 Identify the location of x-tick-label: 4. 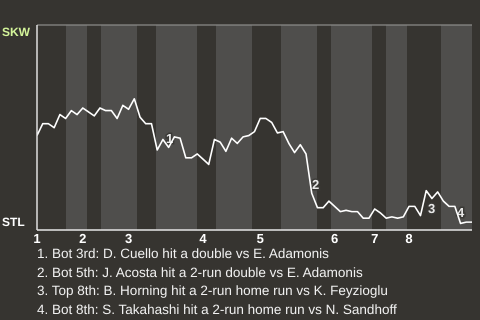
(203, 238).